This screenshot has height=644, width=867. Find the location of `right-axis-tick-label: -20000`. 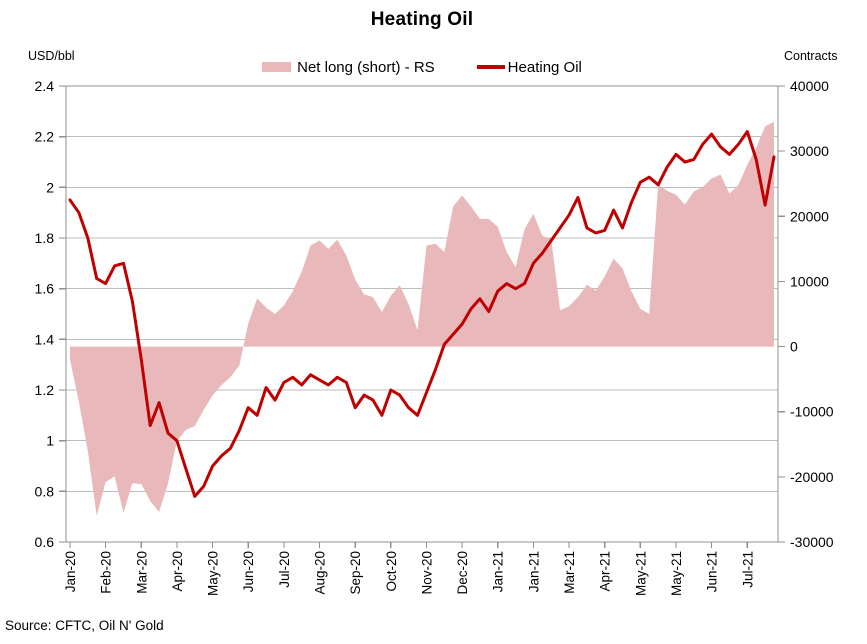

right-axis-tick-label: -20000 is located at coordinates (812, 477).